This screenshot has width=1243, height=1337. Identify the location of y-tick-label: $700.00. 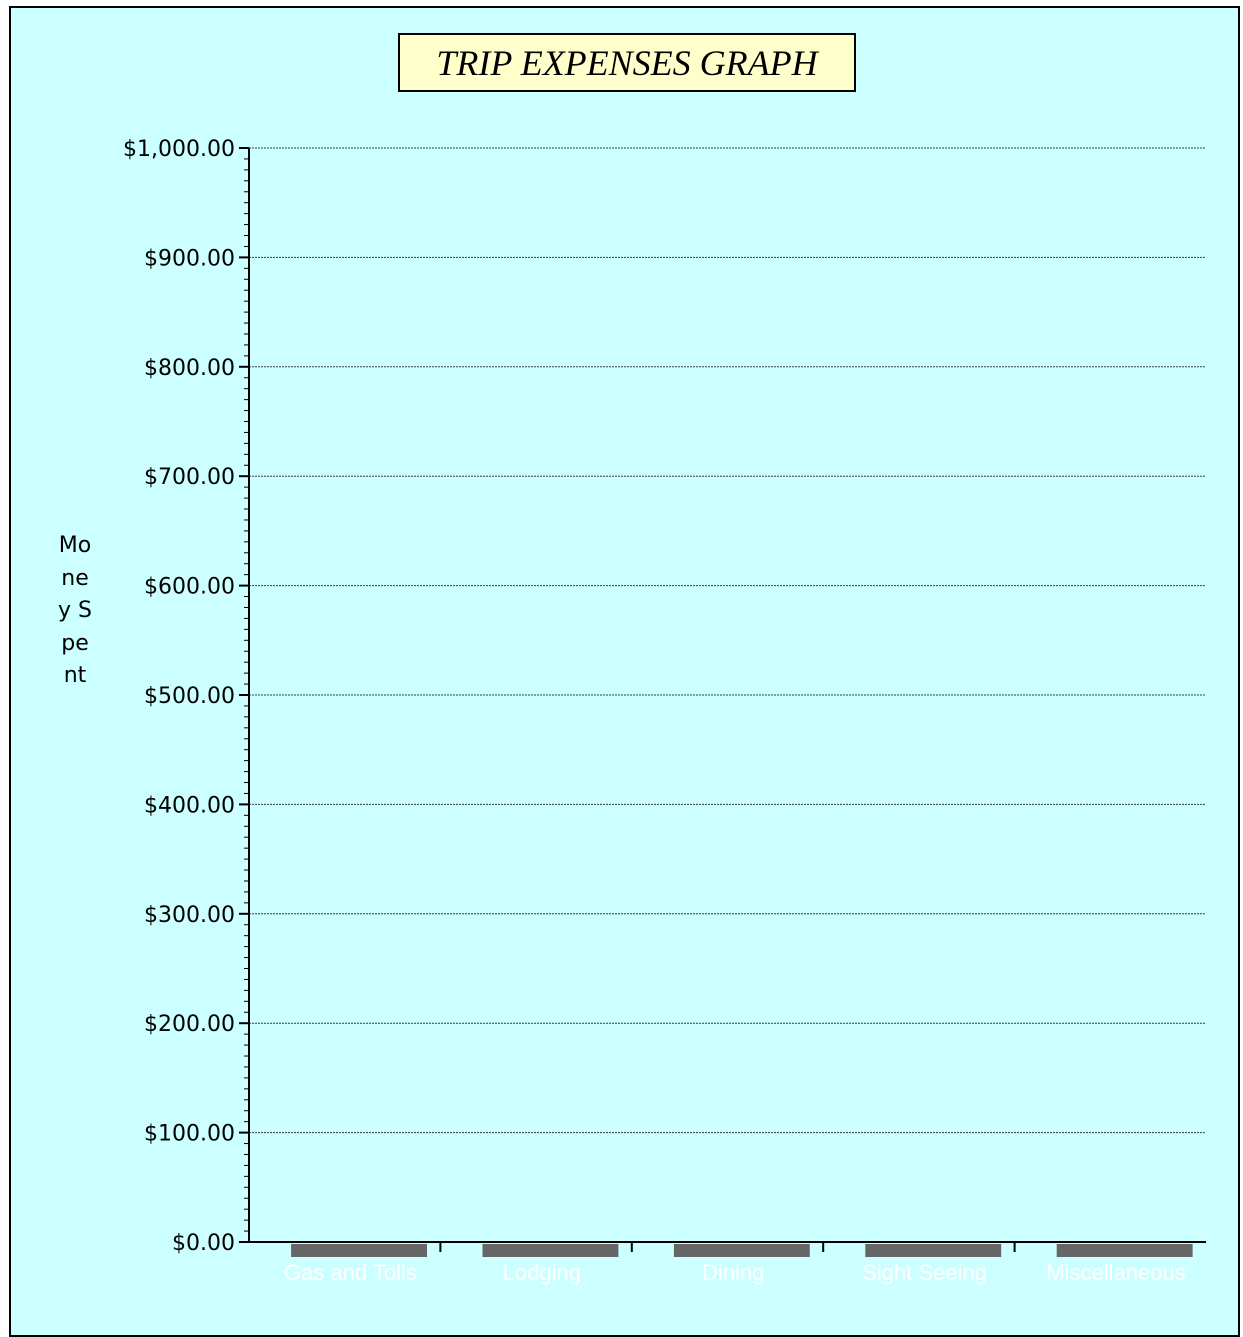
(189, 477).